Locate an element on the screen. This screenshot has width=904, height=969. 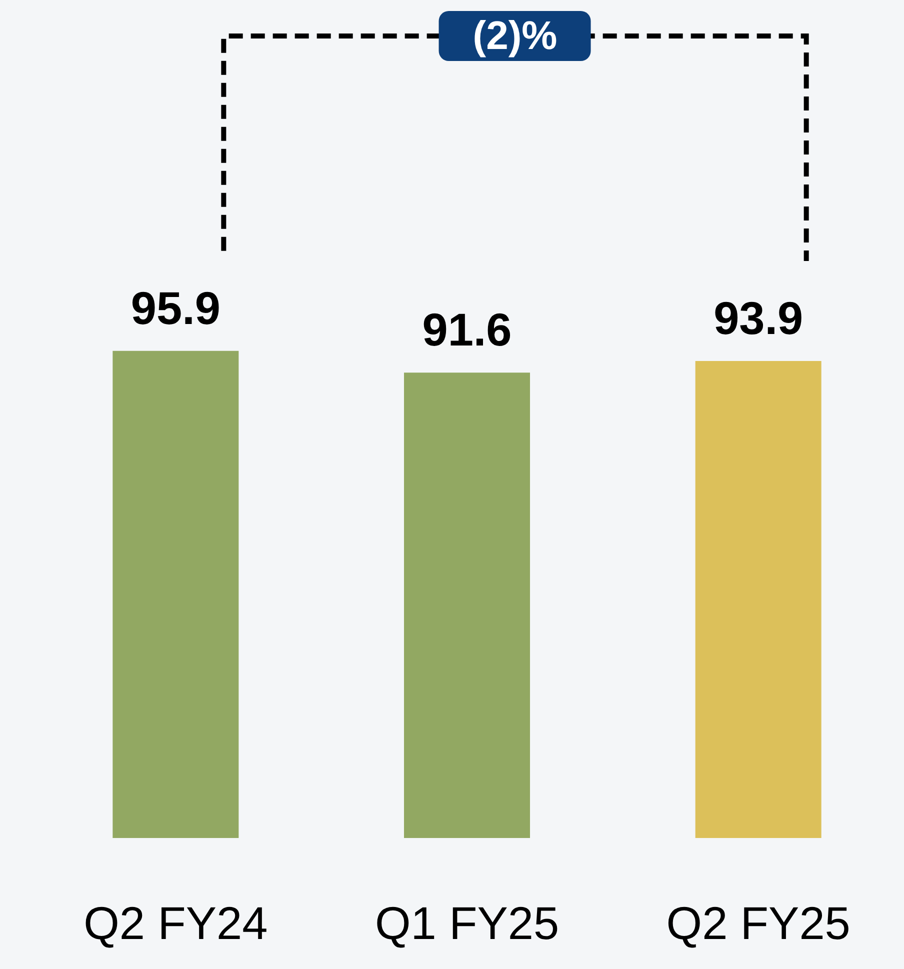
x-tick-label: Q2 FY24 is located at coordinates (176, 923).